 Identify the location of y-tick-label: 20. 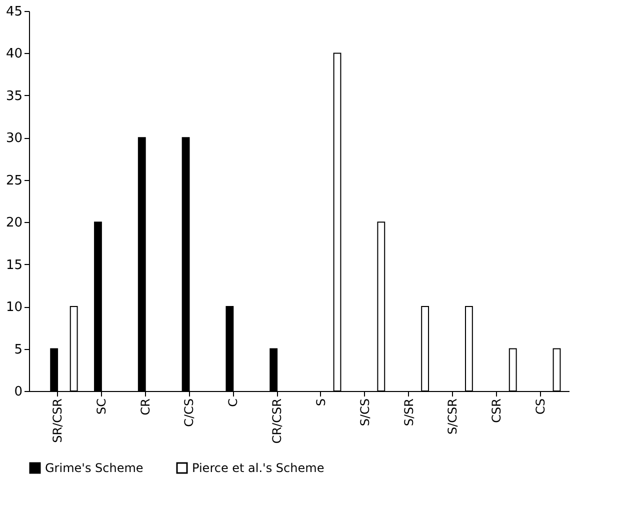
(14, 223).